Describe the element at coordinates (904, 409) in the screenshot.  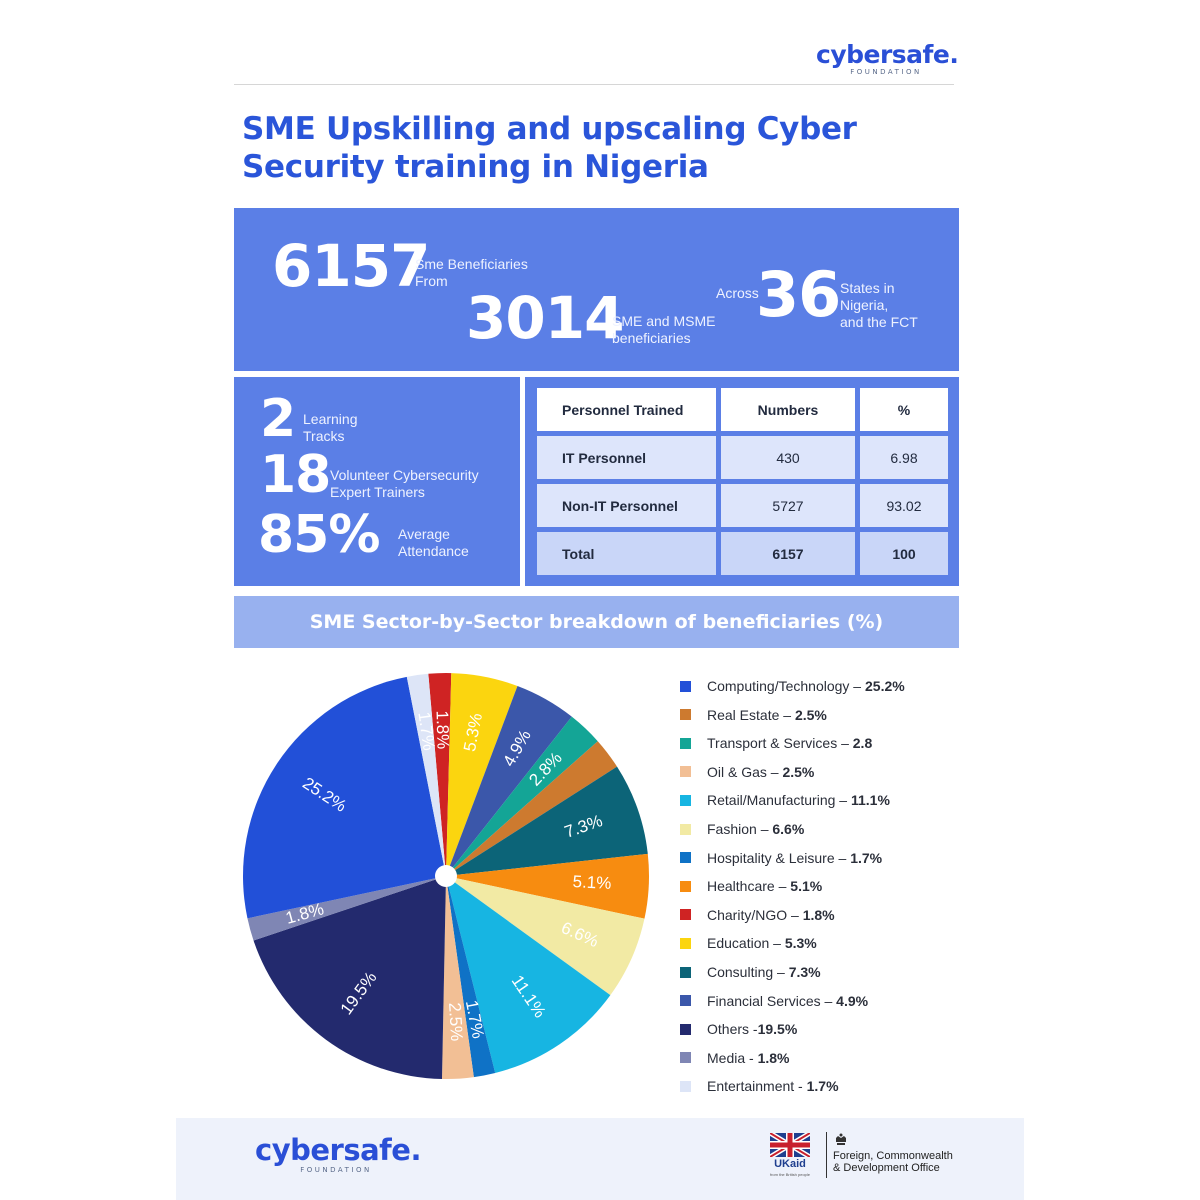
I see `table-header-percent: %` at that location.